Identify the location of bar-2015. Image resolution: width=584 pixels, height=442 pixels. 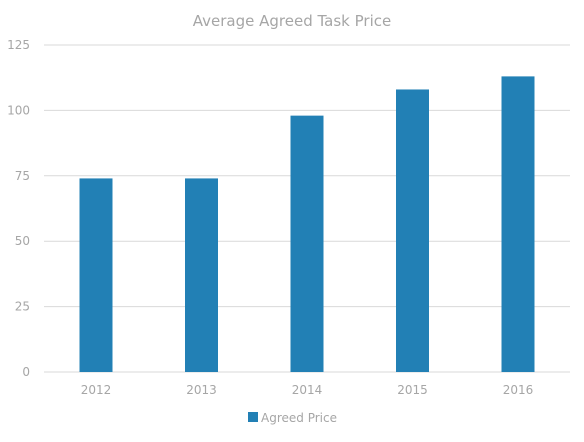
(412, 231).